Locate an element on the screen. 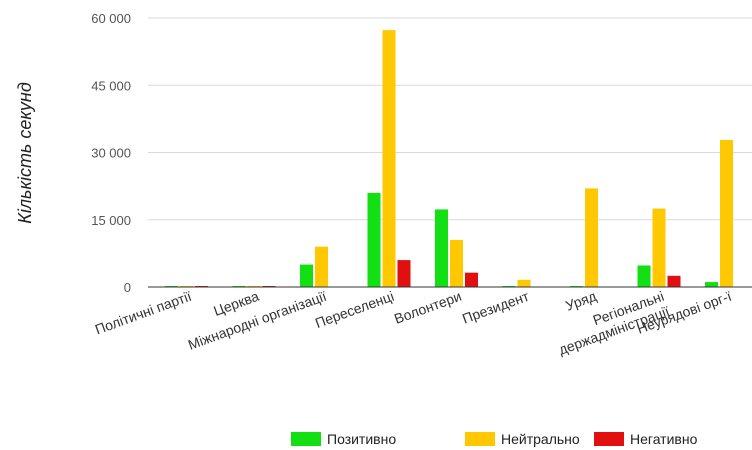  y-axis-label: Кількість секунд is located at coordinates (25, 153).